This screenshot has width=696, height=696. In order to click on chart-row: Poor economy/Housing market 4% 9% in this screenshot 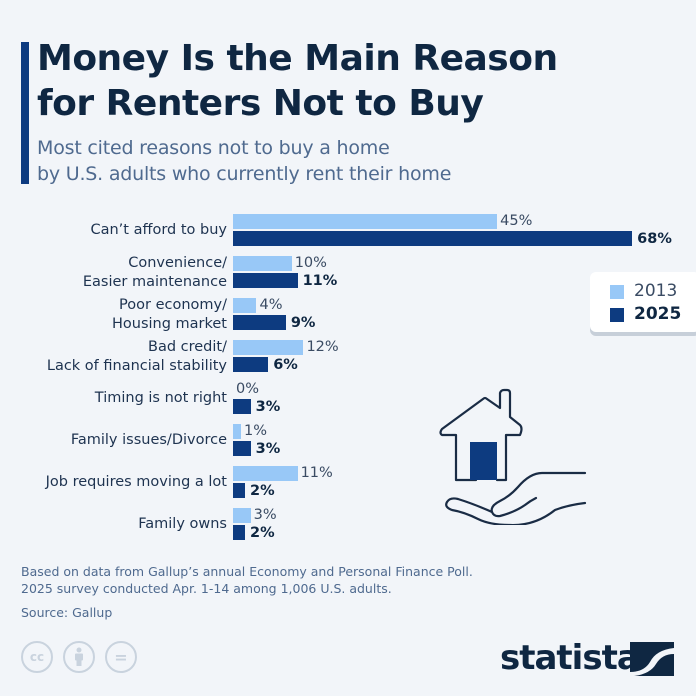, I will do `click(348, 315)`.